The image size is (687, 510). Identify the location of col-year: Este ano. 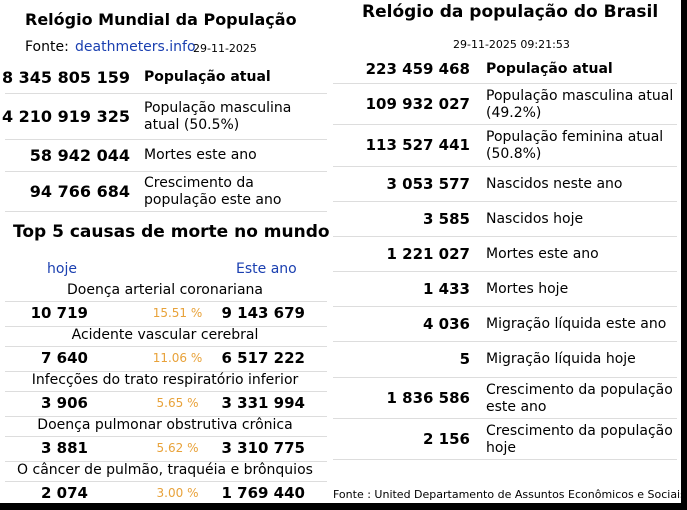
(266, 269).